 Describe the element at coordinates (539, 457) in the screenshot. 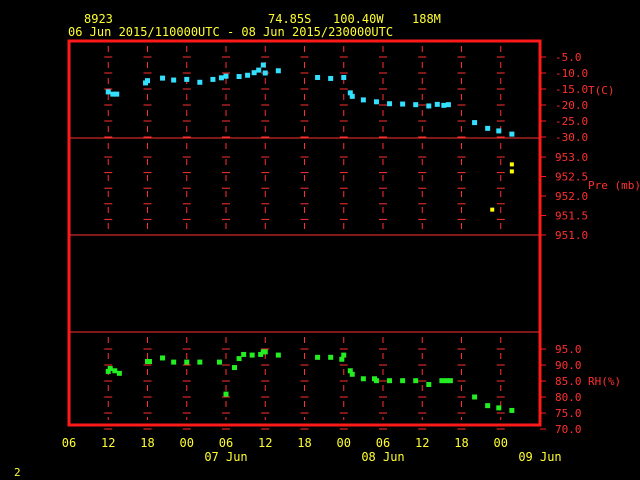

I see `x-day-label: 09 Jun` at that location.